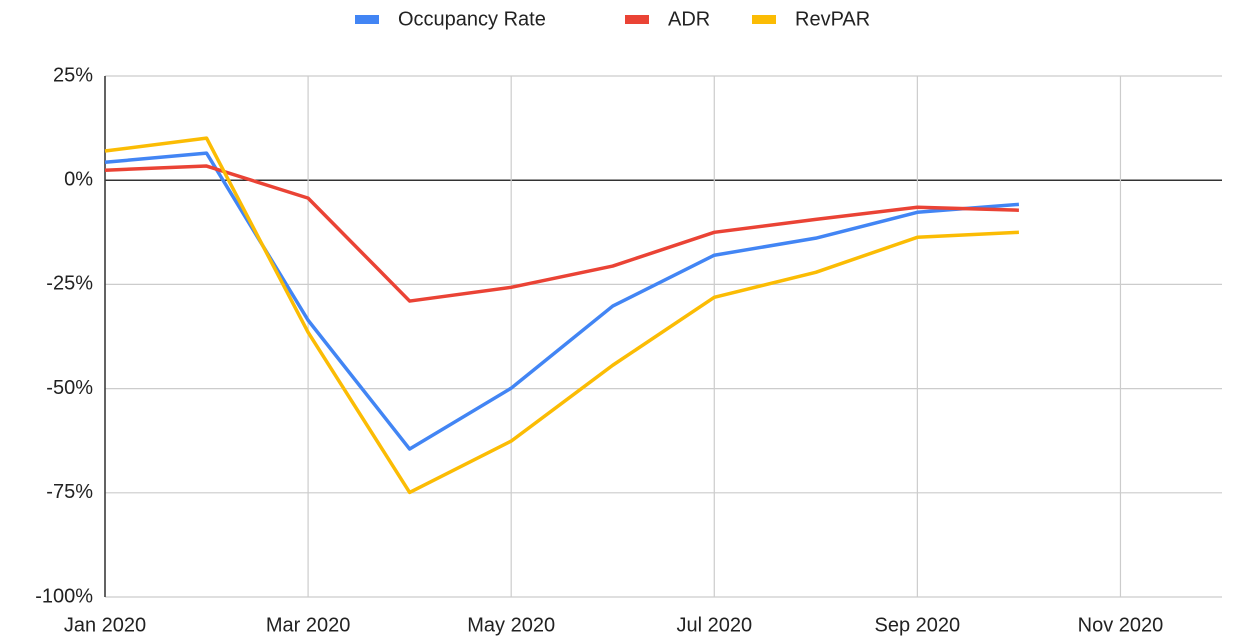 This screenshot has height=639, width=1233. Describe the element at coordinates (1121, 625) in the screenshot. I see `x-tick-label: Nov 2020` at that location.